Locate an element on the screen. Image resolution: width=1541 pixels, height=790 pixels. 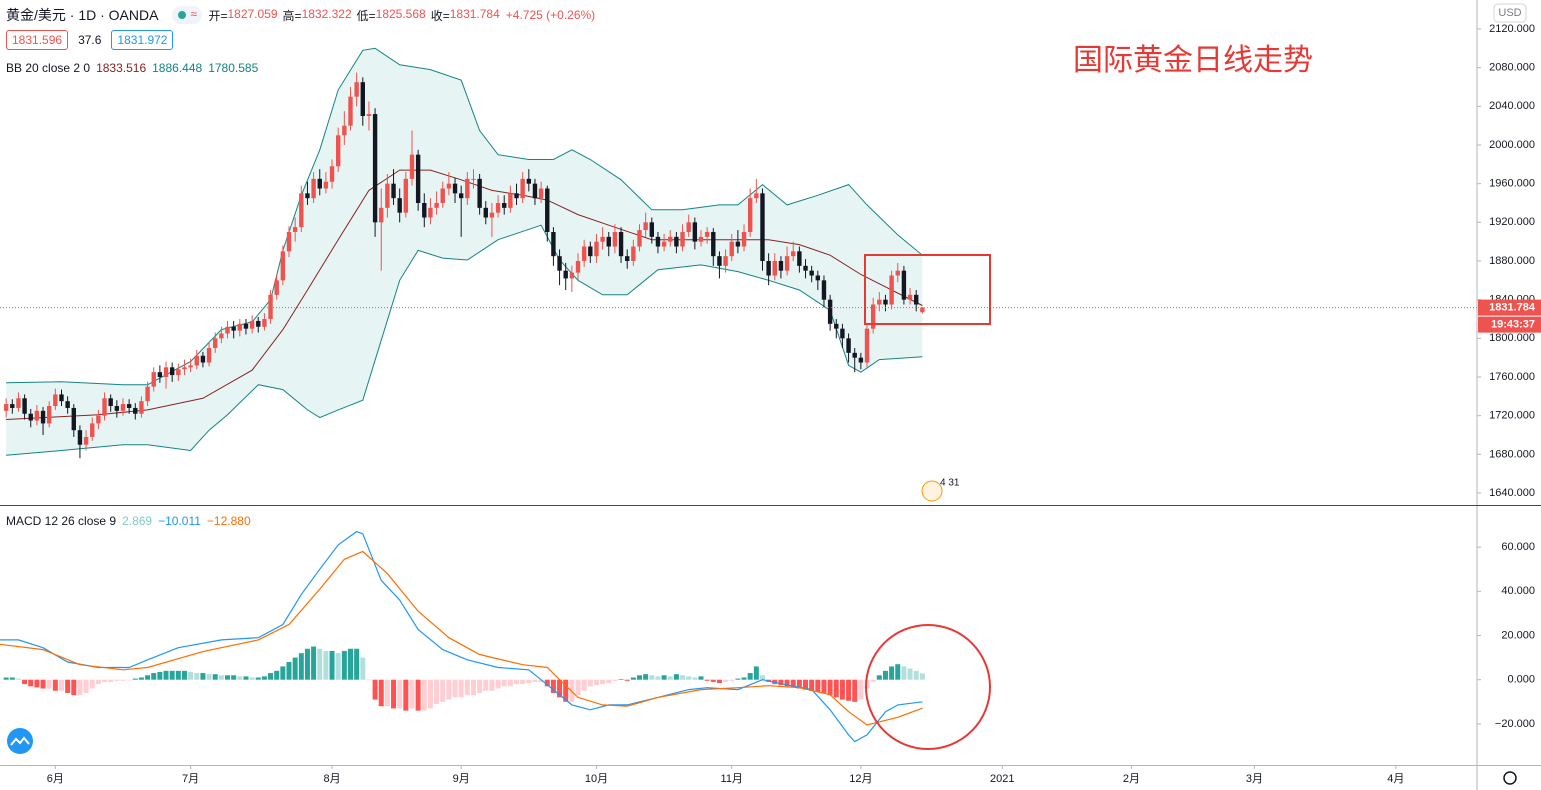
y-tick-label: 2040.000 is located at coordinates (1512, 106).